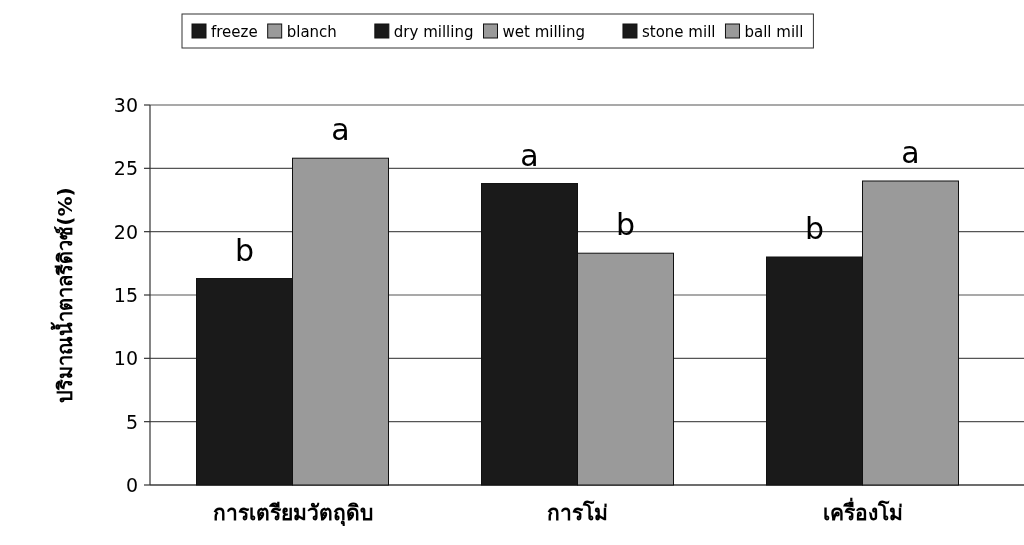 The image size is (1024, 545). I want to click on y-tick-label: 30, so click(125, 105).